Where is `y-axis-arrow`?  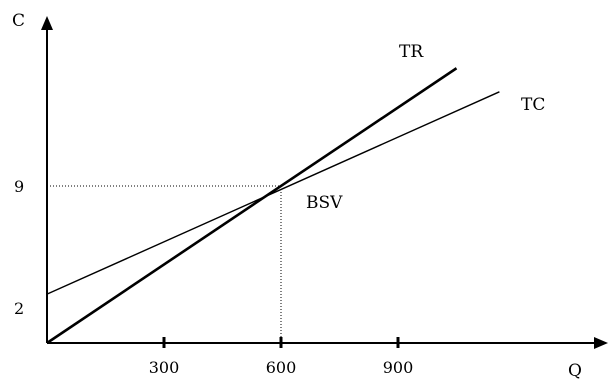 y-axis-arrow is located at coordinates (47, 23).